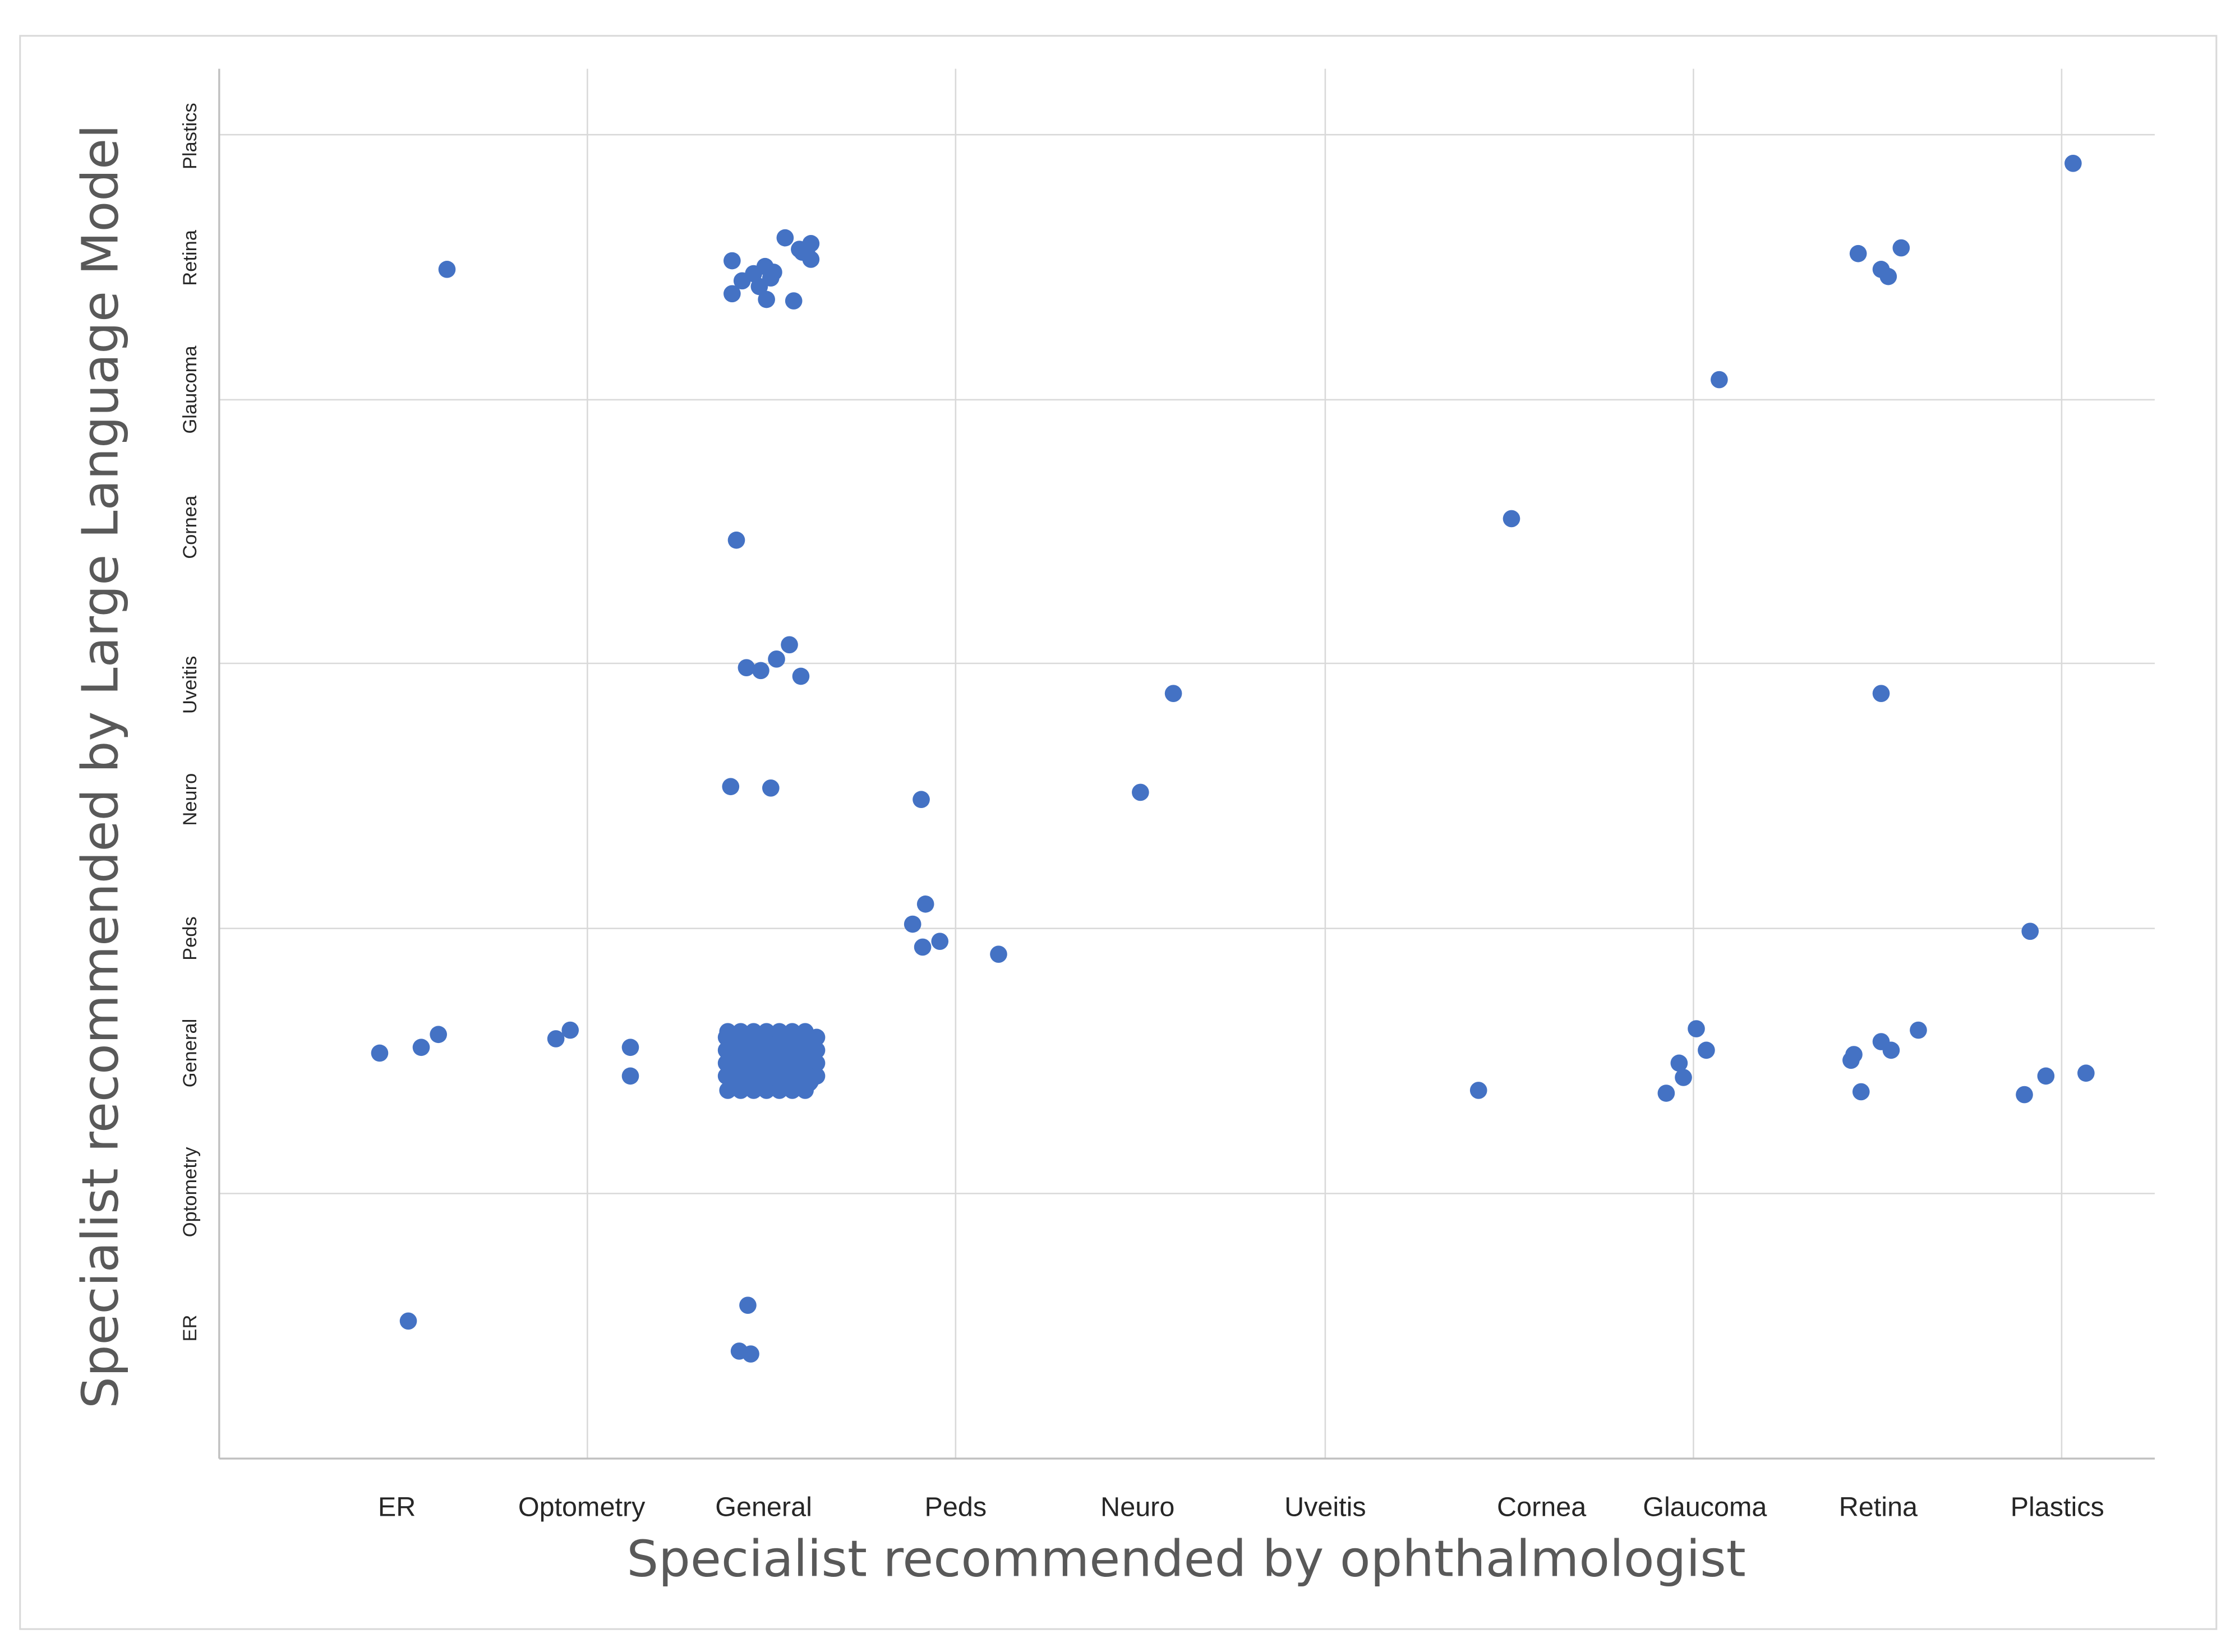 The width and height of the screenshot is (2235, 1652). What do you see at coordinates (190, 938) in the screenshot?
I see `y-tick-label: Peds` at bounding box center [190, 938].